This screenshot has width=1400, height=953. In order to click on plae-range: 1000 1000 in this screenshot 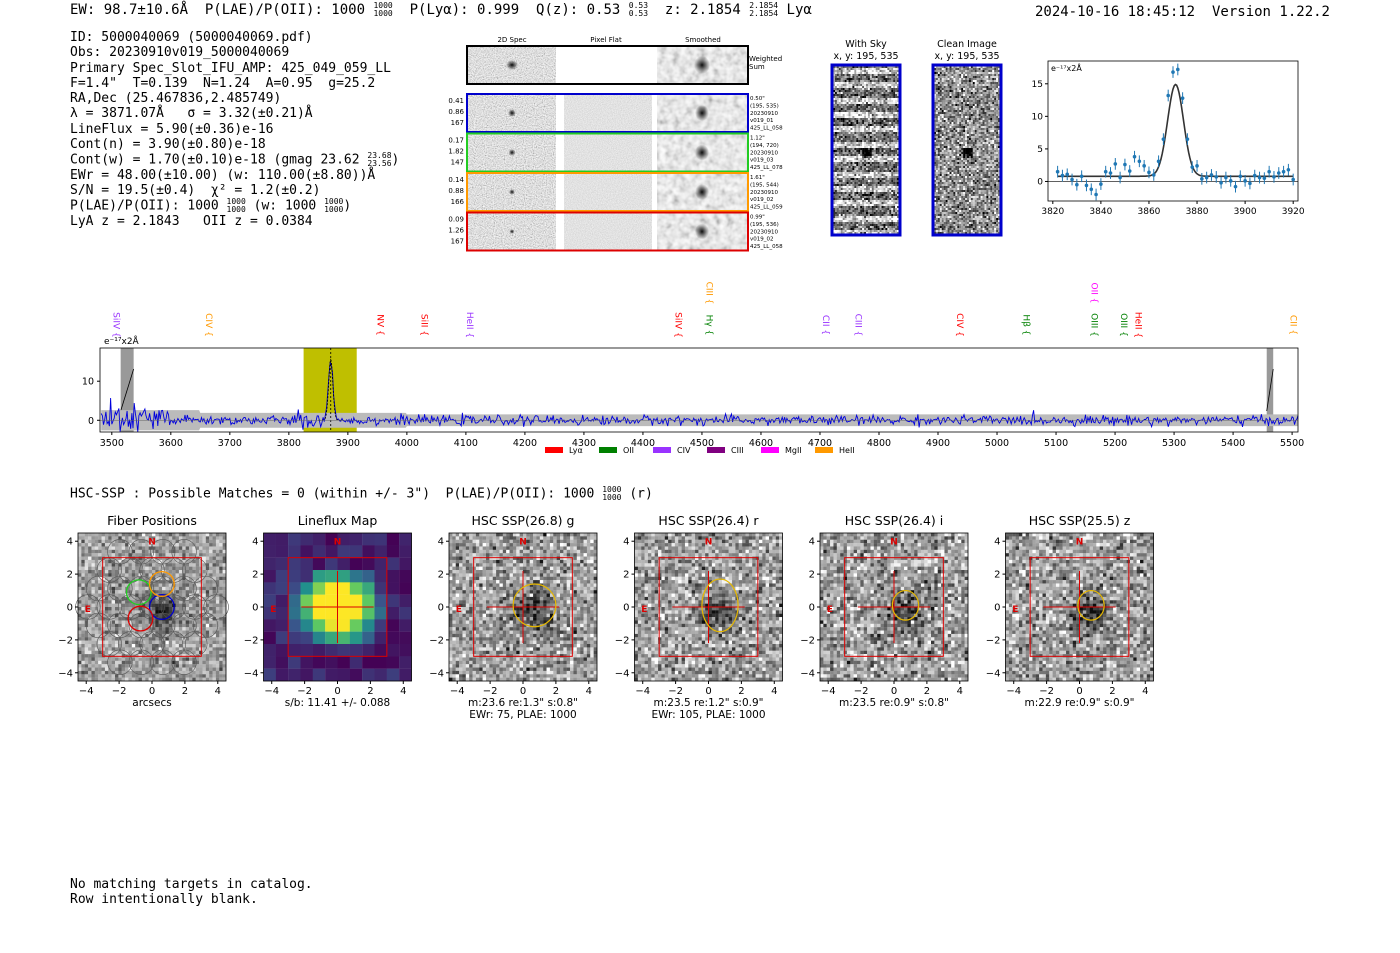, I will do `click(236, 206)`.